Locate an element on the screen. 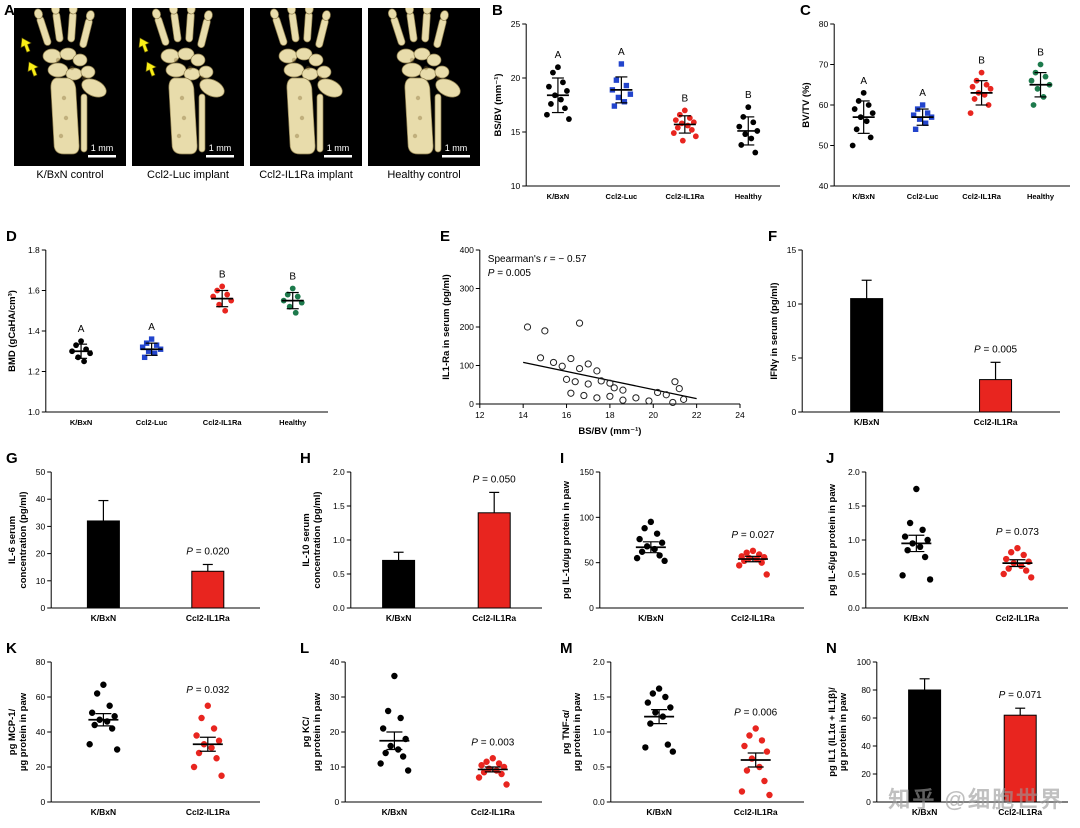 The width and height of the screenshot is (1080, 828). scan-caption: Ccl2-IL1Ra implant is located at coordinates (306, 175).